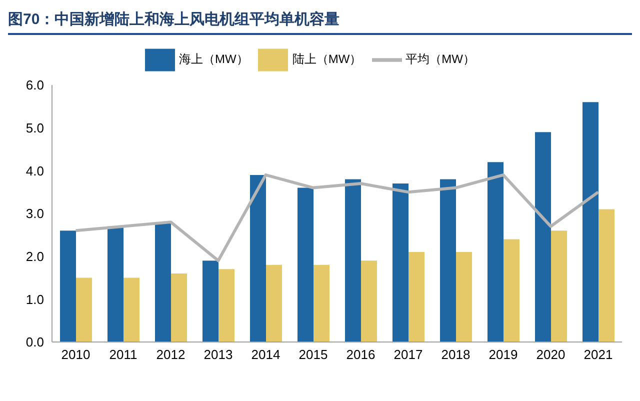  What do you see at coordinates (35, 342) in the screenshot?
I see `y-tick-label: 0.0` at bounding box center [35, 342].